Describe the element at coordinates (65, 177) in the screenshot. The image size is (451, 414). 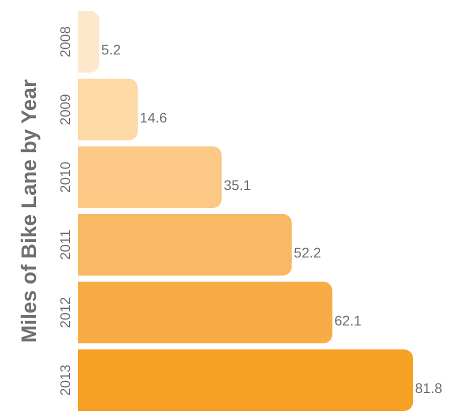
I see `y-tick-label: 2010` at that location.